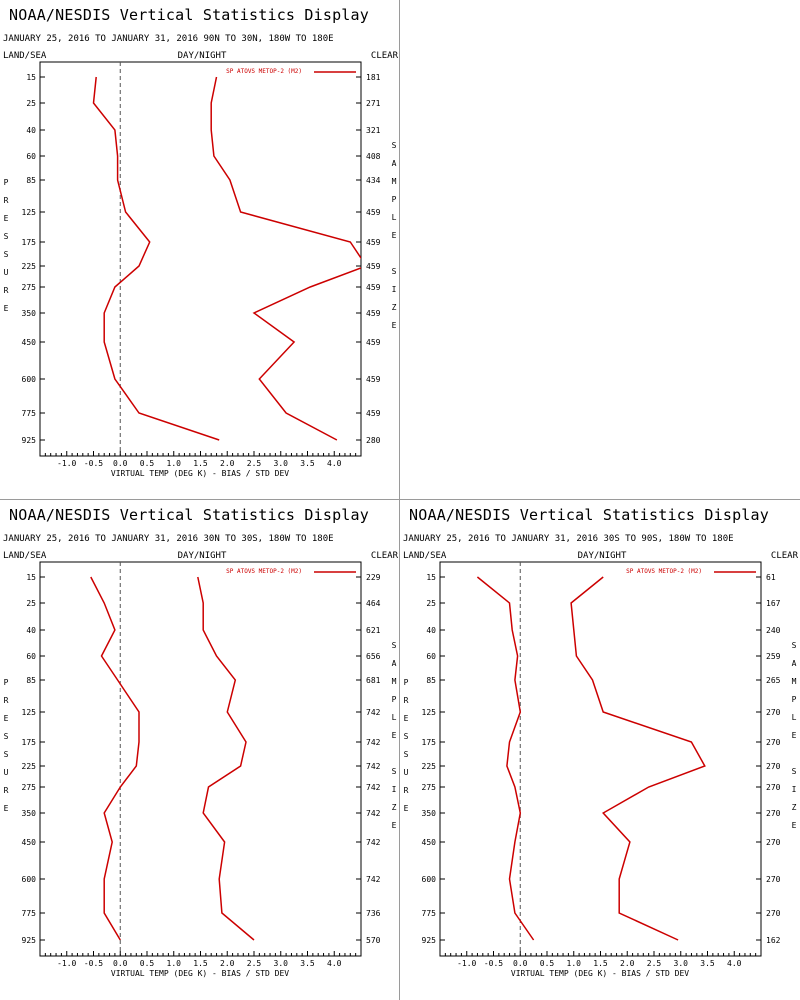  What do you see at coordinates (6, 182) in the screenshot?
I see `y-axis-label-char: P` at bounding box center [6, 182].